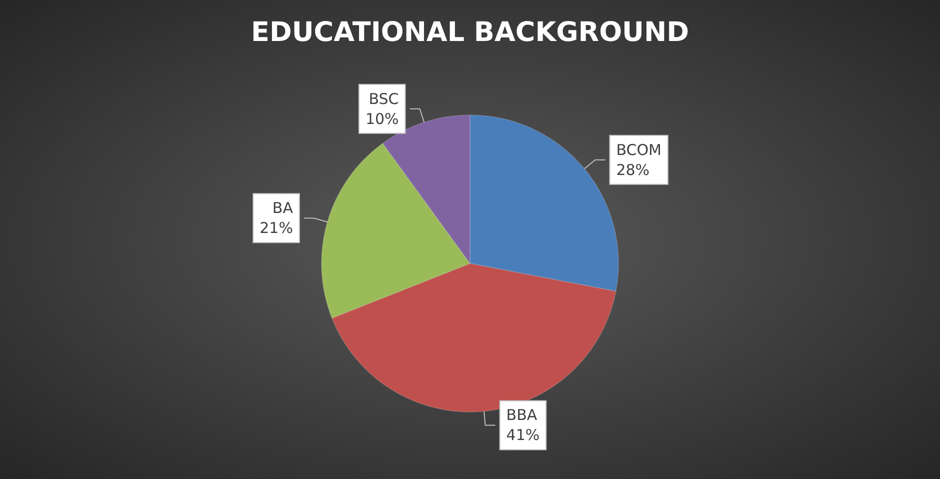  I want to click on slice-label: BCOM, so click(639, 149).